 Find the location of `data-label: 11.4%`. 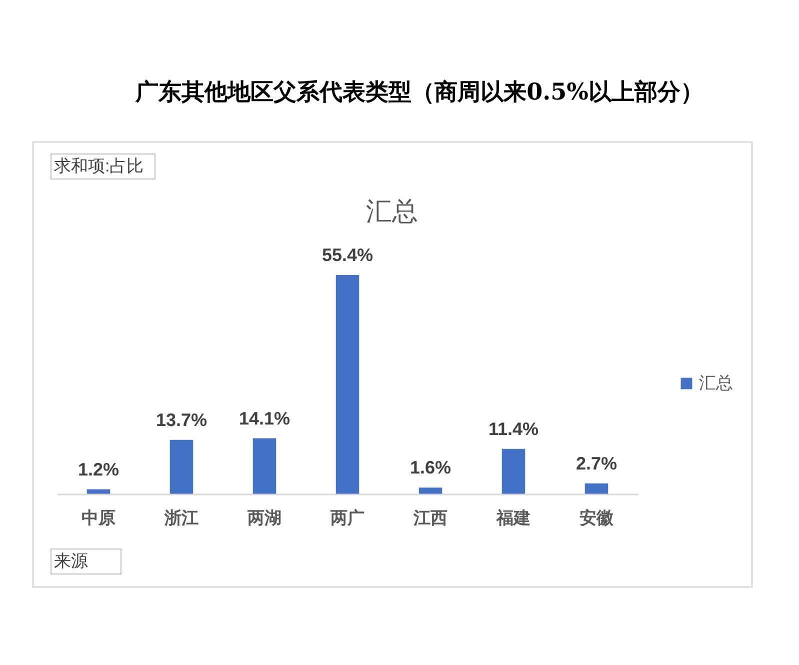

data-label: 11.4% is located at coordinates (513, 428).